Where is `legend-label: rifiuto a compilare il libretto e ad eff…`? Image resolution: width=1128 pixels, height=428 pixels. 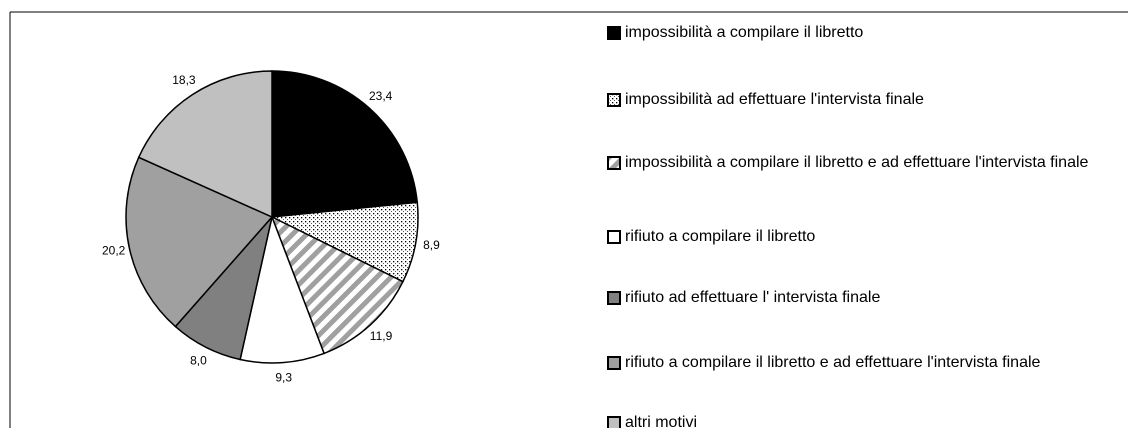
legend-label: rifiuto a compilare il libretto e ad eff… is located at coordinates (833, 362).